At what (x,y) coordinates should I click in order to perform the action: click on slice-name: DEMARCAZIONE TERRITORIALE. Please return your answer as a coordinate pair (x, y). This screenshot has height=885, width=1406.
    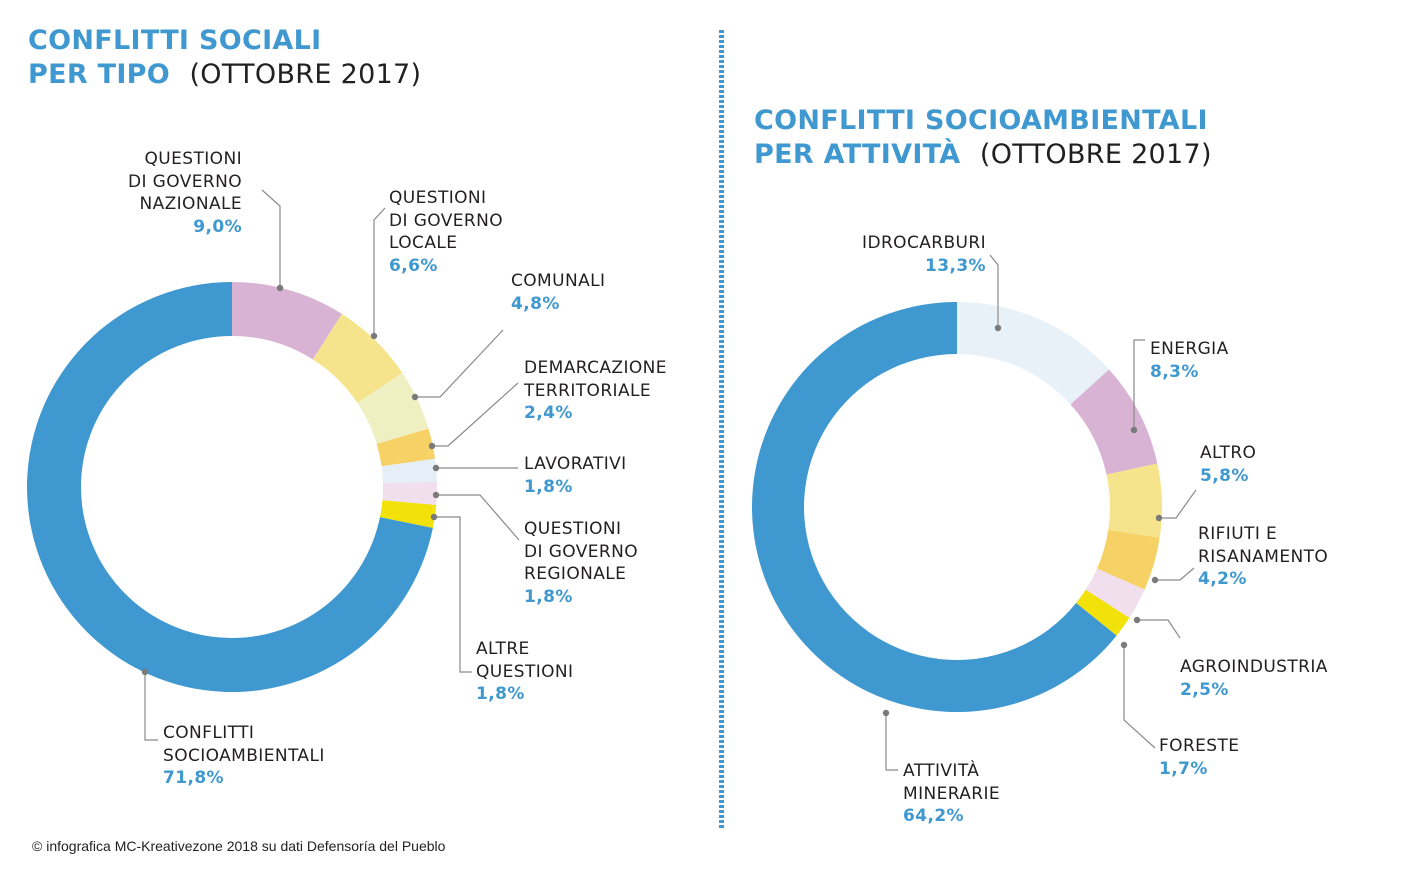
    Looking at the image, I should click on (595, 379).